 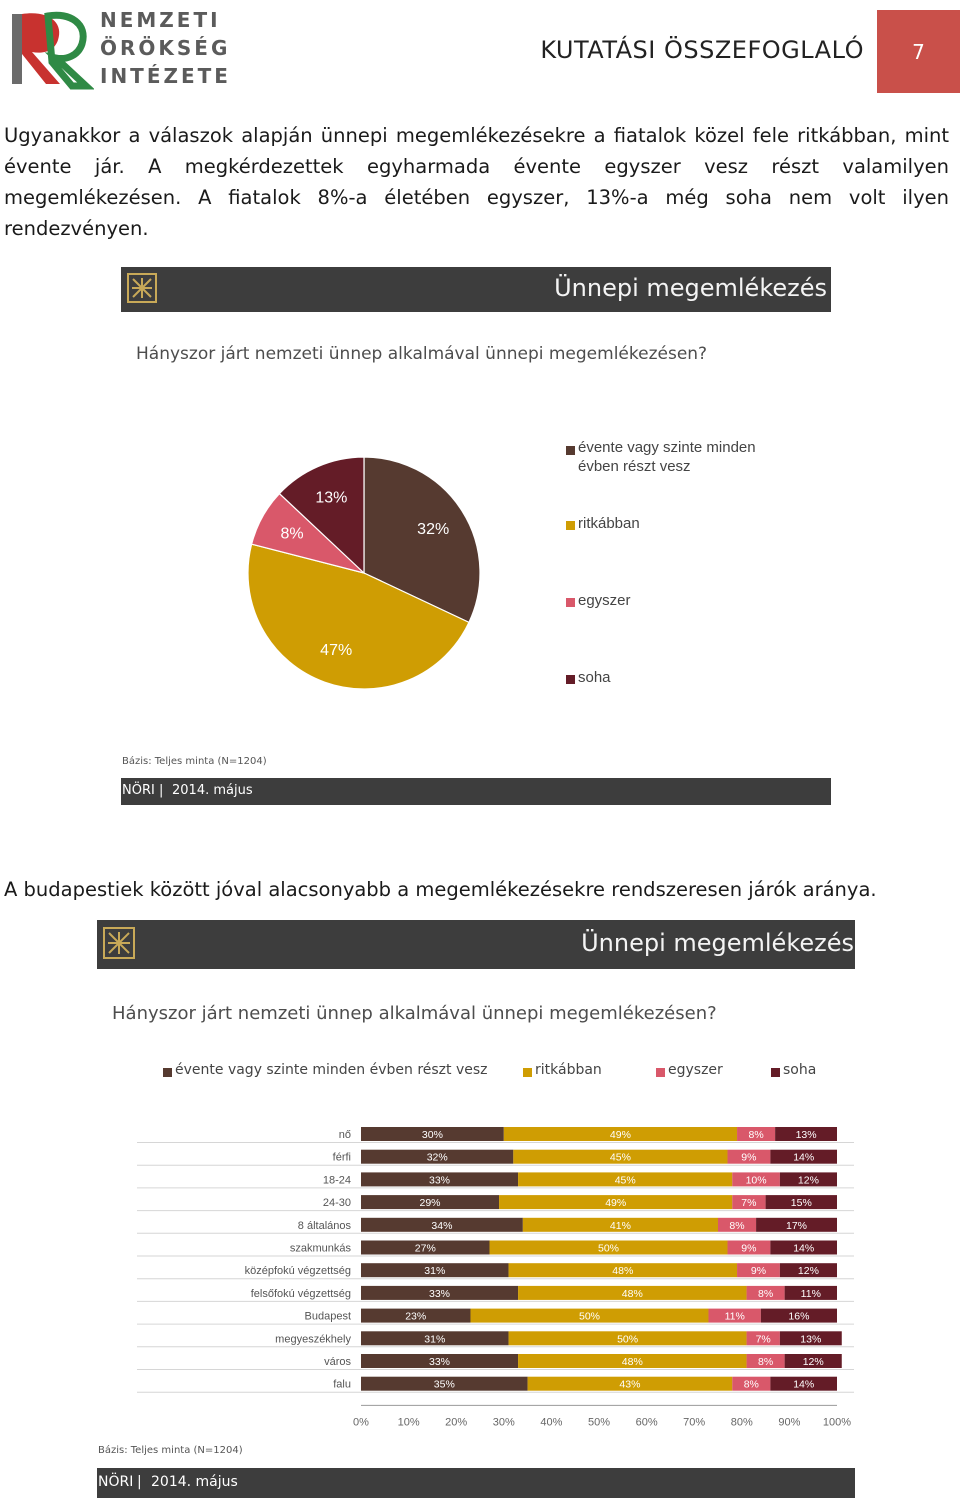 I want to click on category-label: férfi, so click(x=342, y=1158).